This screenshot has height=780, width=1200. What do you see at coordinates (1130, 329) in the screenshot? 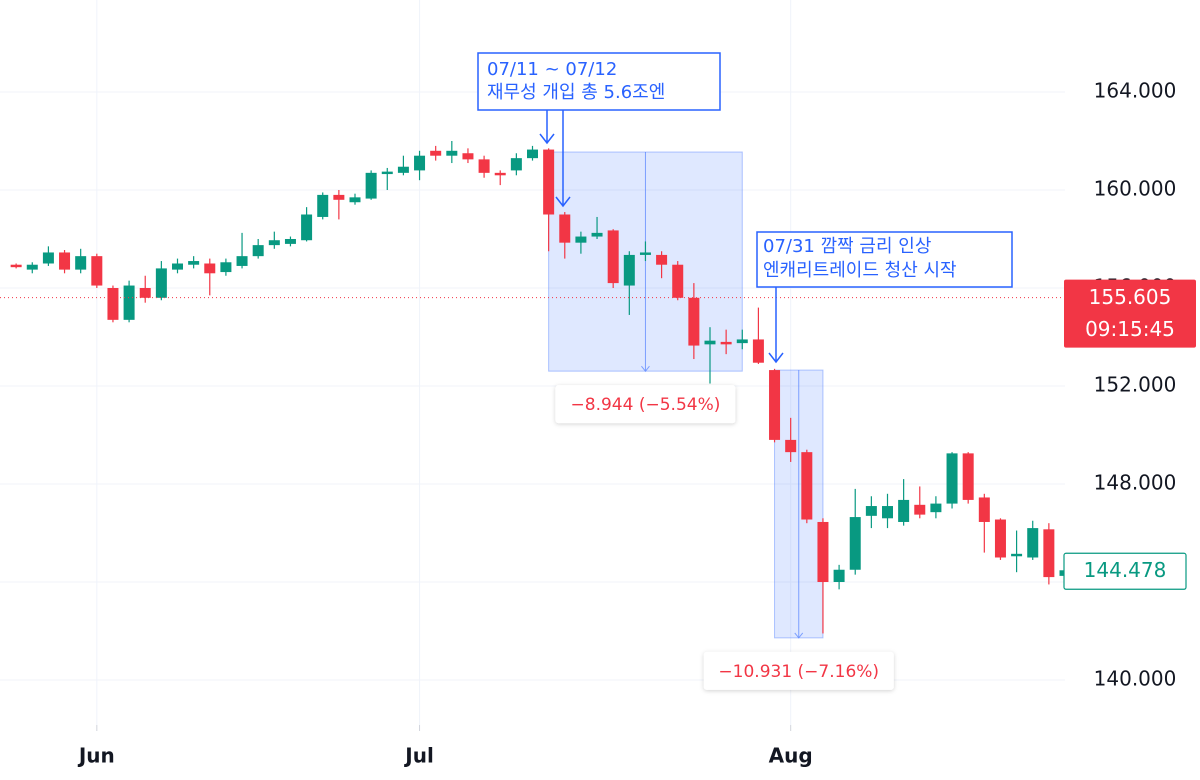
I see `countdown-label: 09:15:45` at bounding box center [1130, 329].